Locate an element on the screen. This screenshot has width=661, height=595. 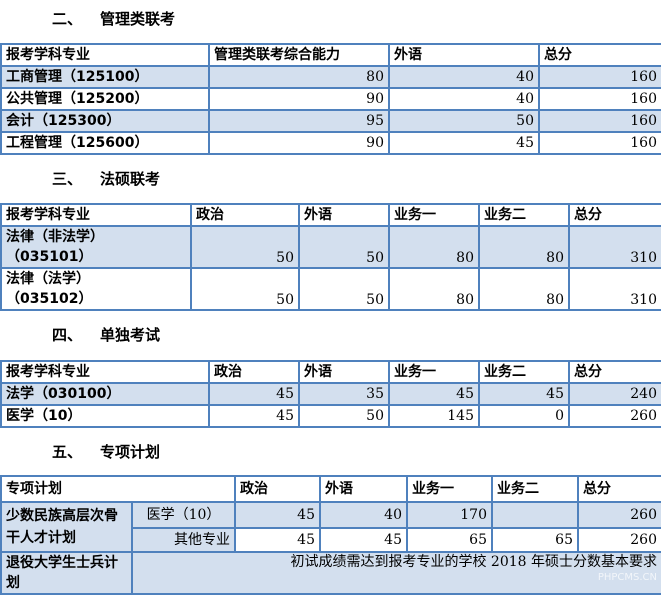
section-title: 管理类联考 is located at coordinates (138, 19).